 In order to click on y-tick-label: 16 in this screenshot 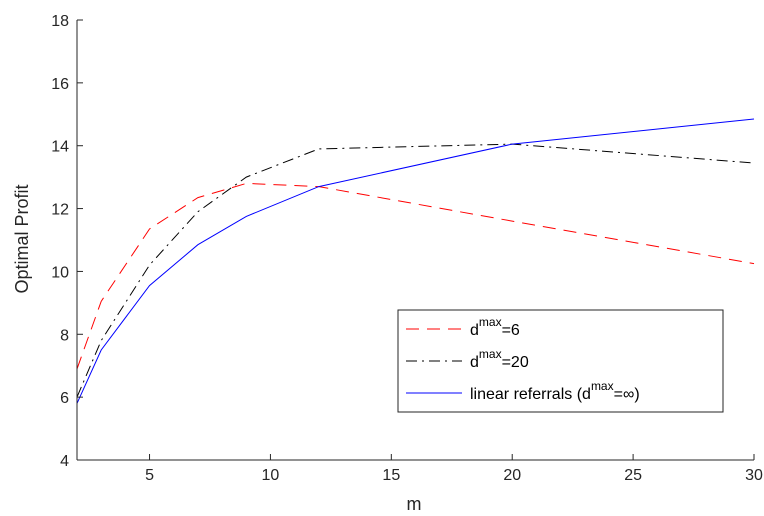, I will do `click(60, 84)`.